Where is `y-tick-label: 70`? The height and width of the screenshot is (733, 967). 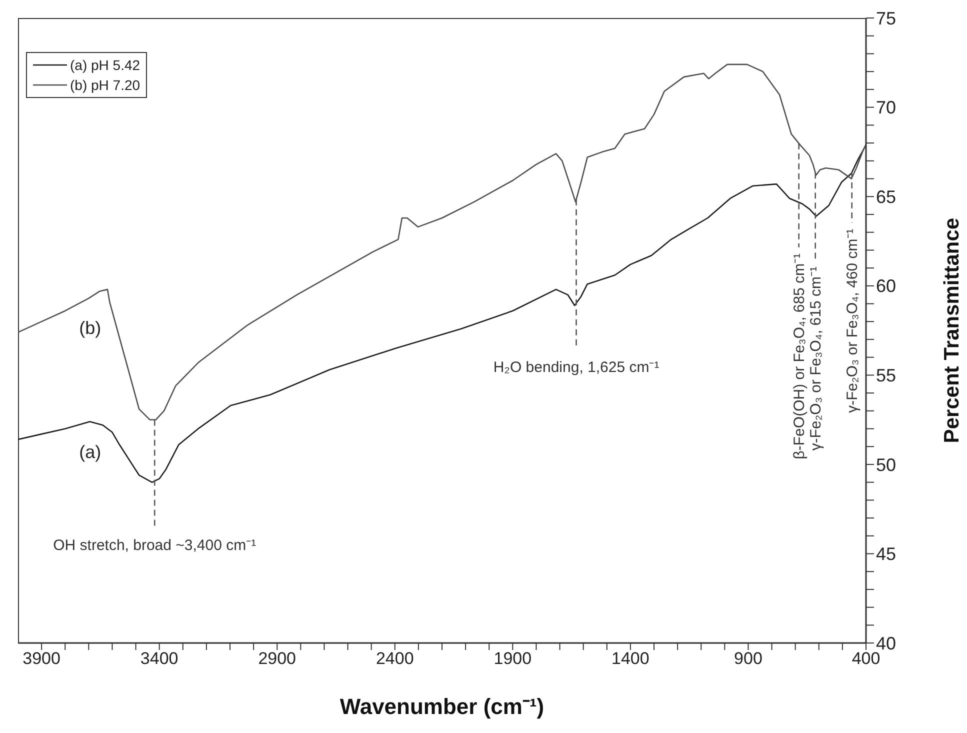
y-tick-label: 70 is located at coordinates (886, 108).